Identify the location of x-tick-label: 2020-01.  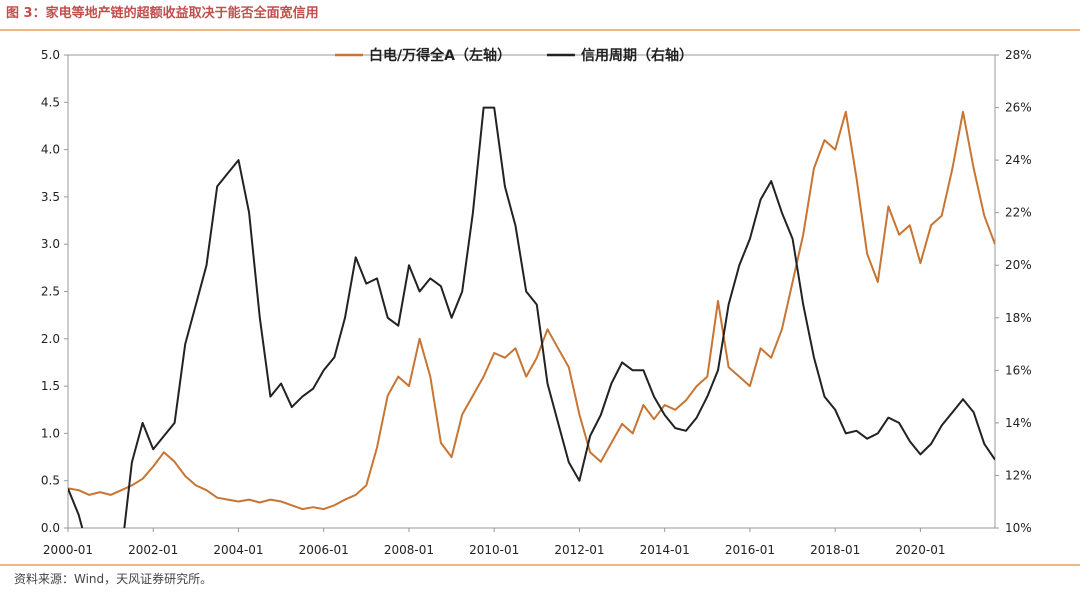
(920, 550).